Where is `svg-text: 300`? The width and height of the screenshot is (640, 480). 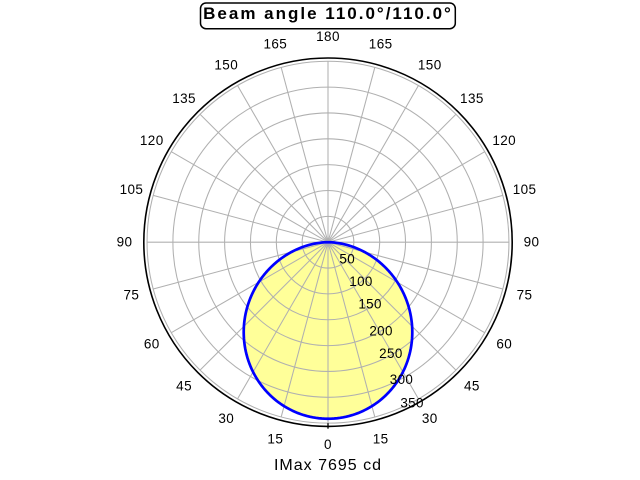
svg-text: 300 is located at coordinates (402, 379).